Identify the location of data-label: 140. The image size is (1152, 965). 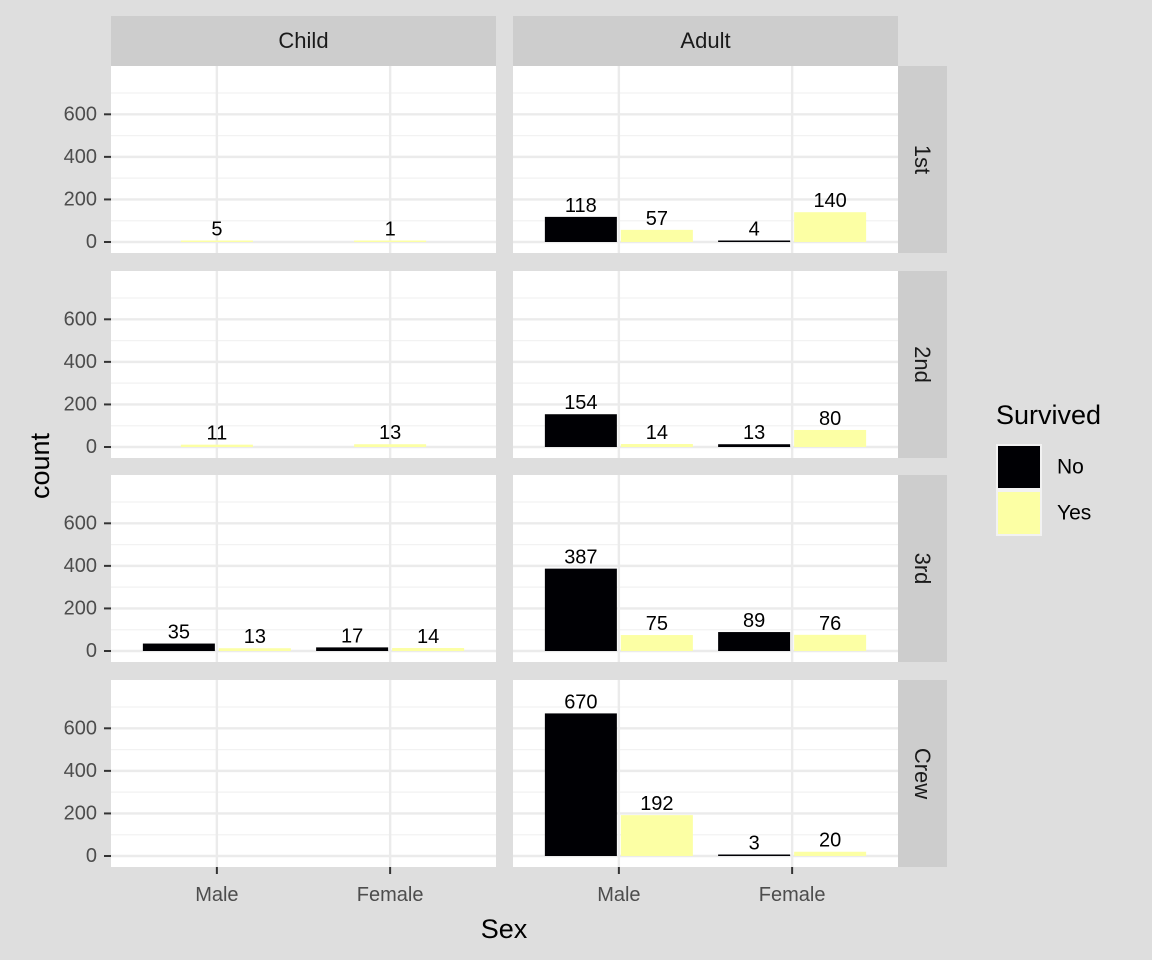
(829, 201).